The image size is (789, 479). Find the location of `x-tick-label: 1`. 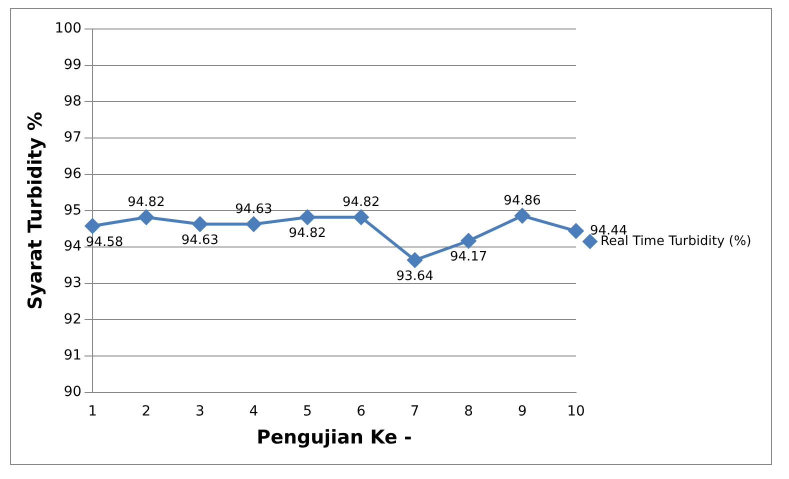

x-tick-label: 1 is located at coordinates (92, 411).